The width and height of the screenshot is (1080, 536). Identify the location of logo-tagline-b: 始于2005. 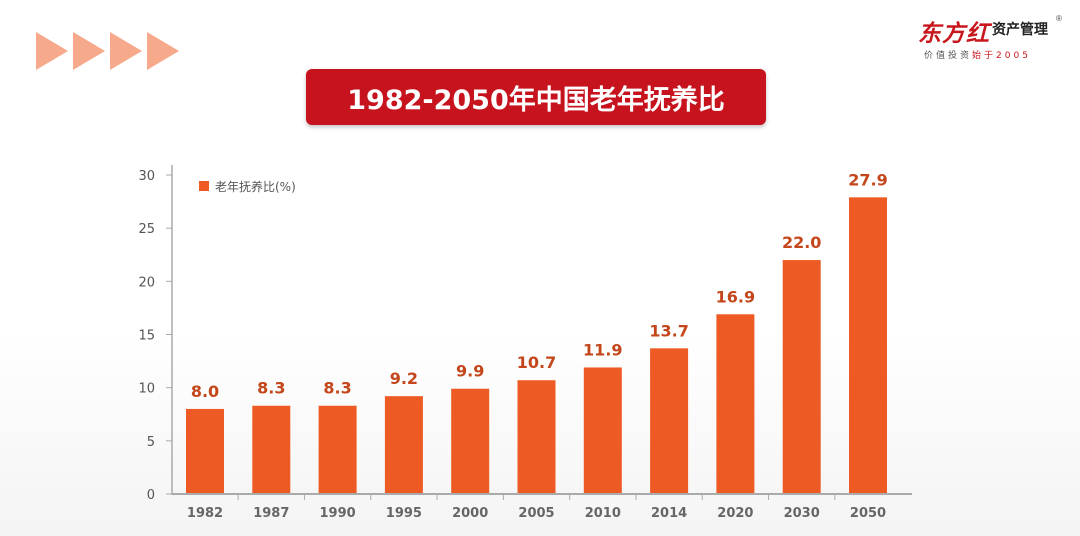
(1001, 56).